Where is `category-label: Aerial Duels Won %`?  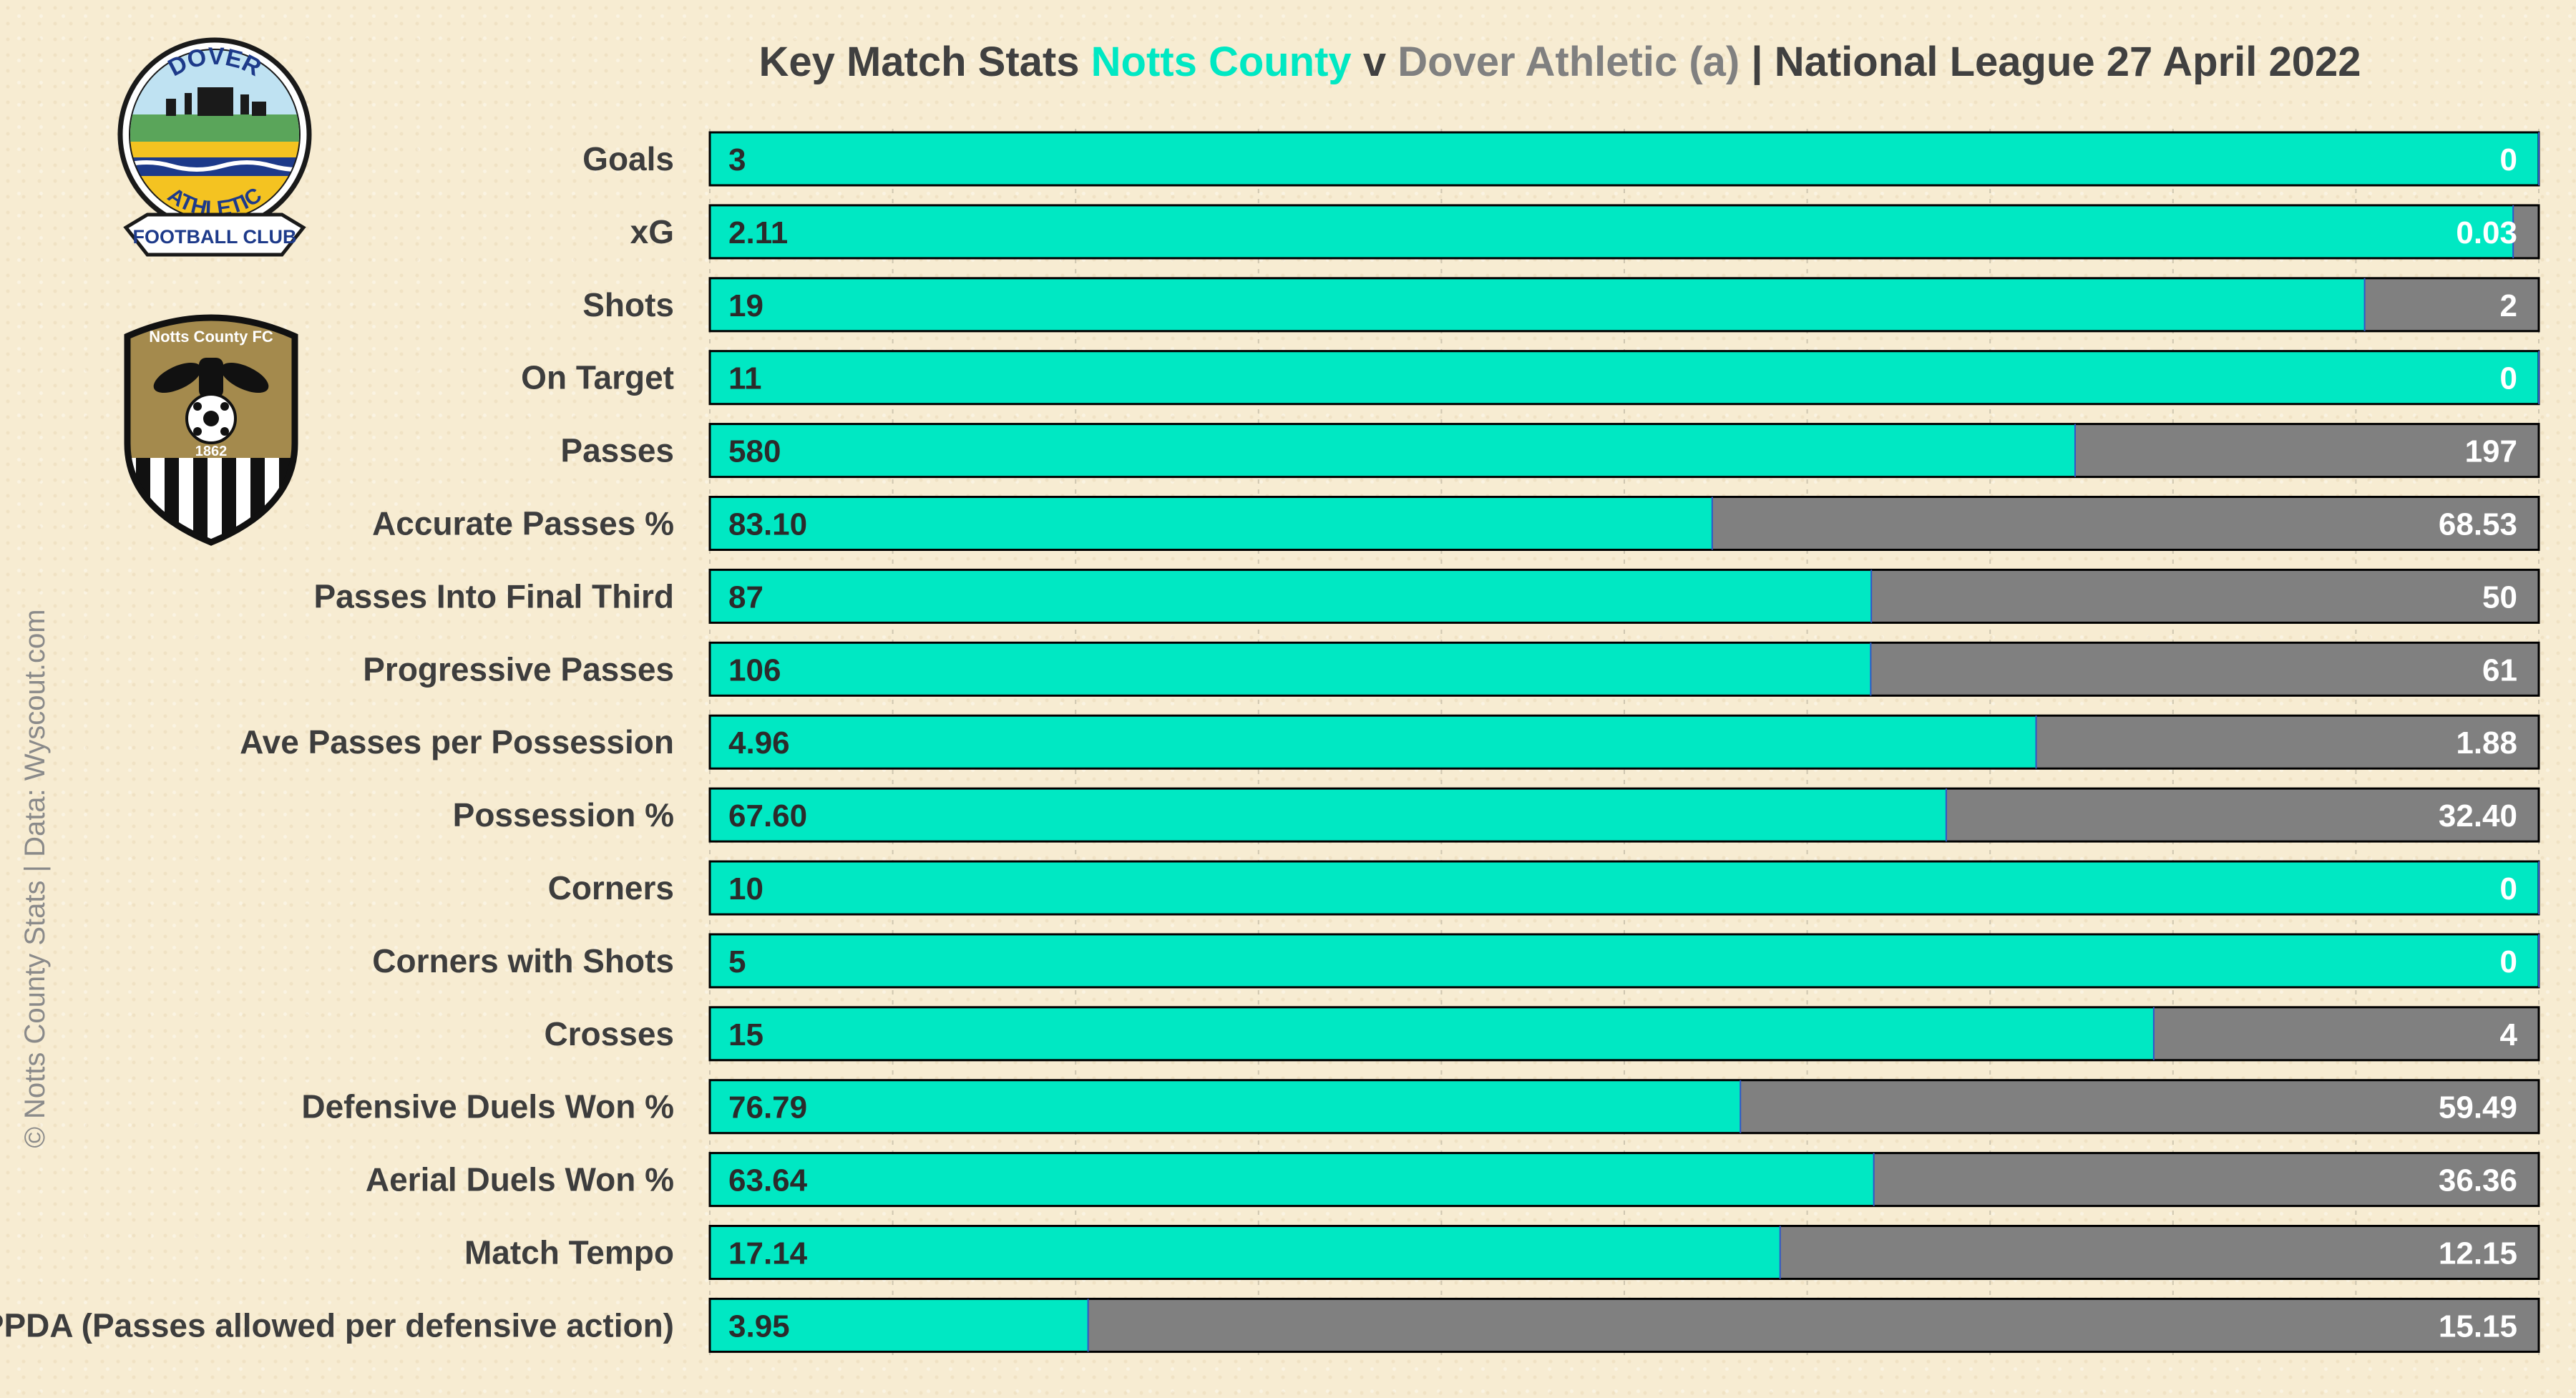 category-label: Aerial Duels Won % is located at coordinates (520, 1179).